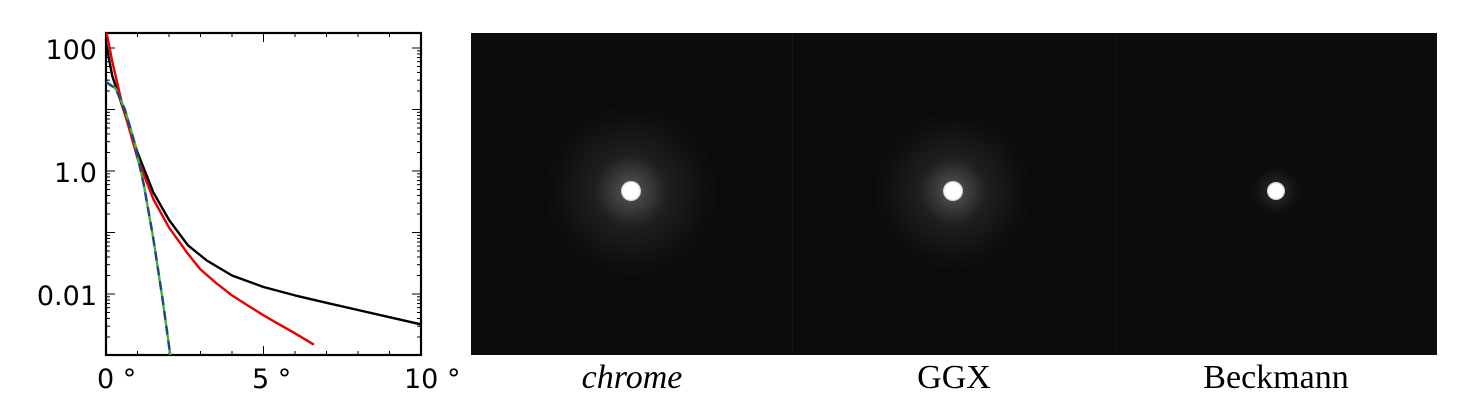 This screenshot has height=414, width=1479. I want to click on x-tick-label-5: 5 °, so click(271, 379).